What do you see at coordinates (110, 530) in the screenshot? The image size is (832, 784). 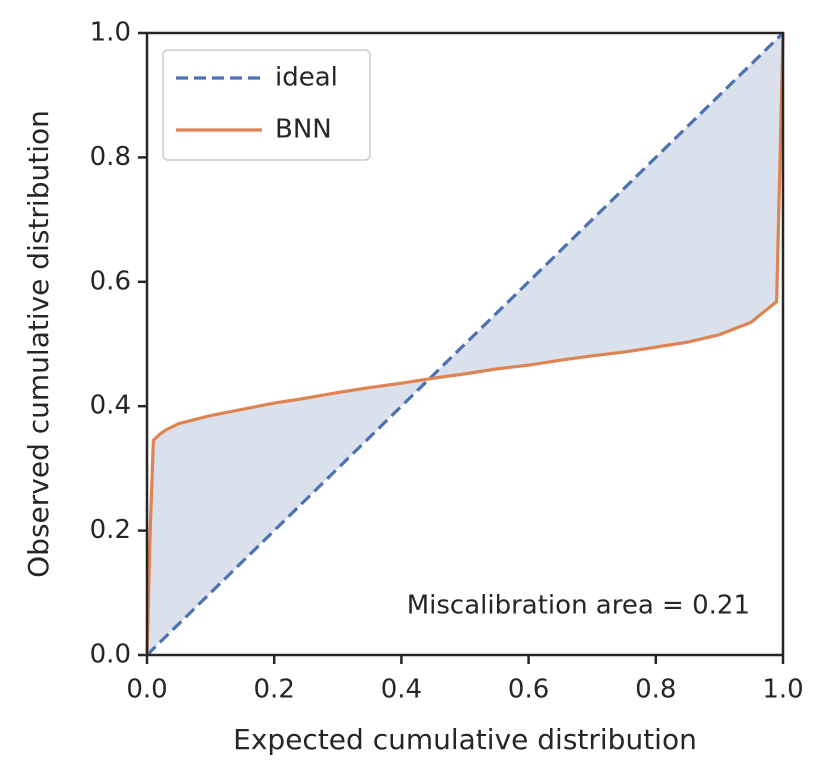 I see `y-tick-label: 0.2` at bounding box center [110, 530].